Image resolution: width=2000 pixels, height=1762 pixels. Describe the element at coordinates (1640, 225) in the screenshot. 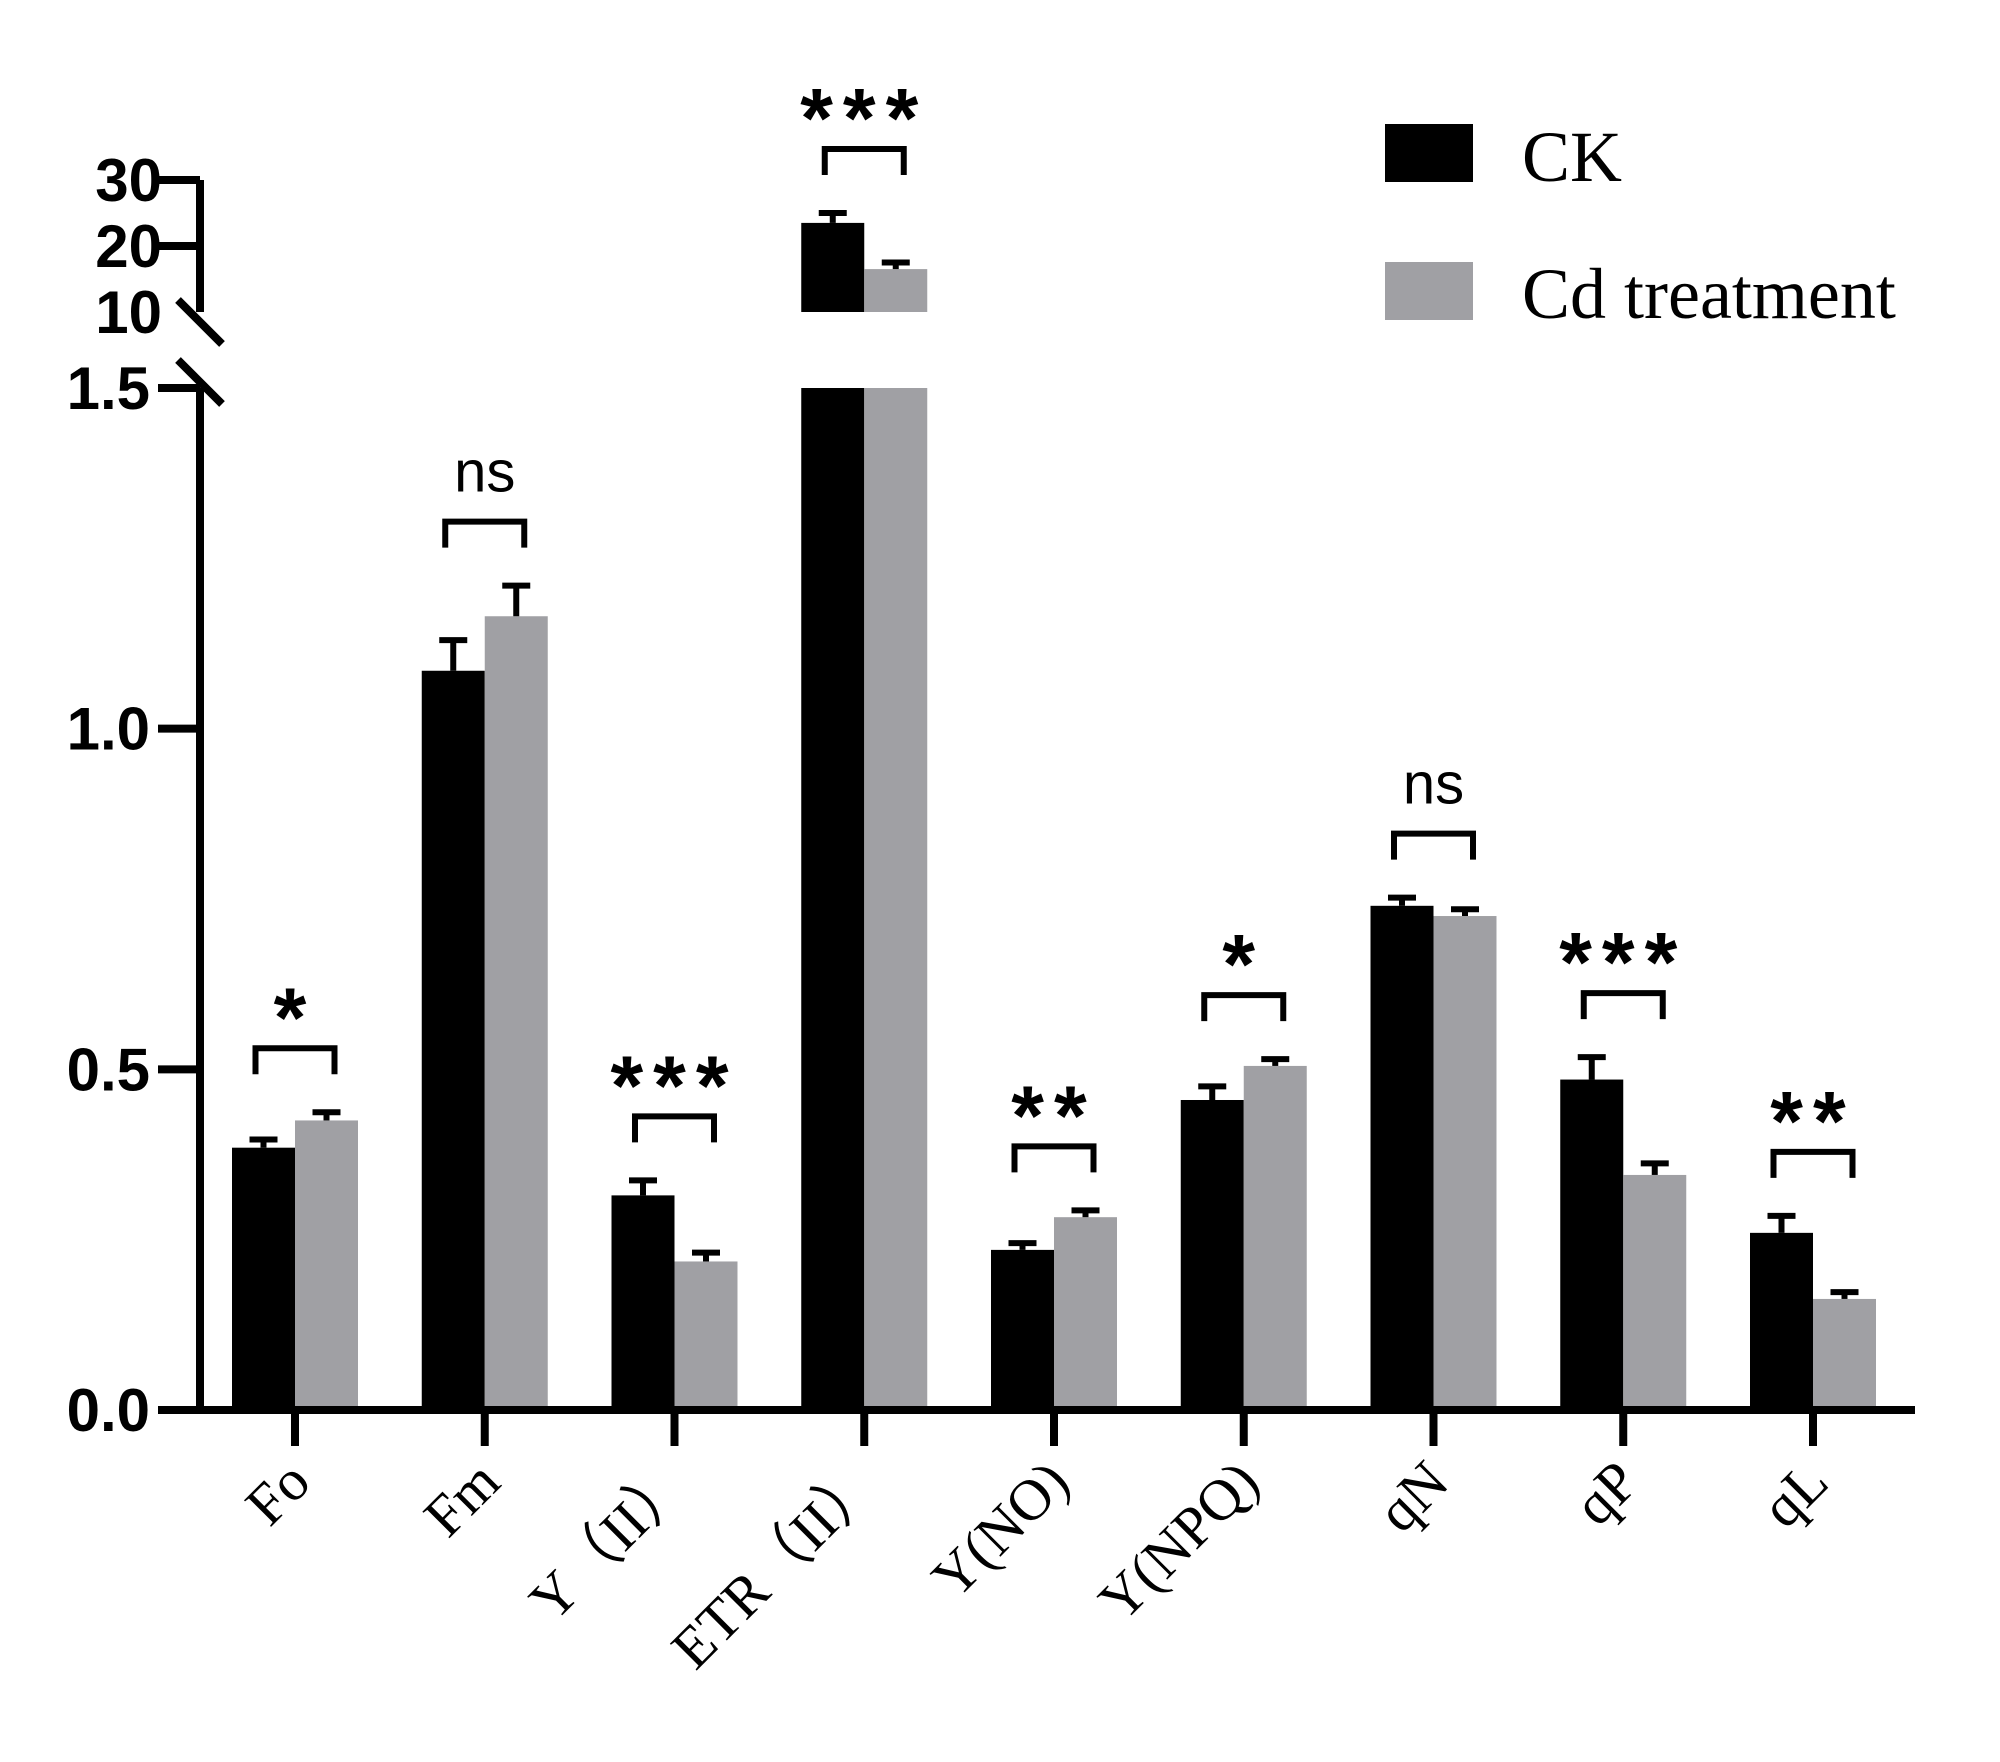

I see `legend: CK Cd treatment` at that location.